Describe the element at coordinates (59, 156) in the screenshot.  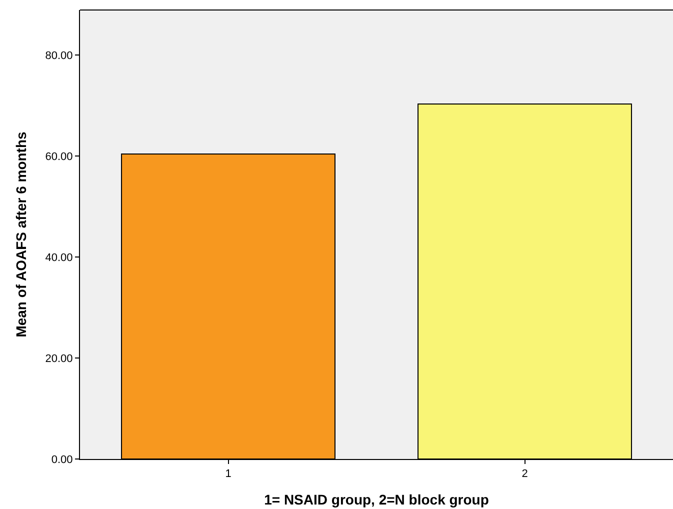
I see `y-tick-label: 60.00` at that location.